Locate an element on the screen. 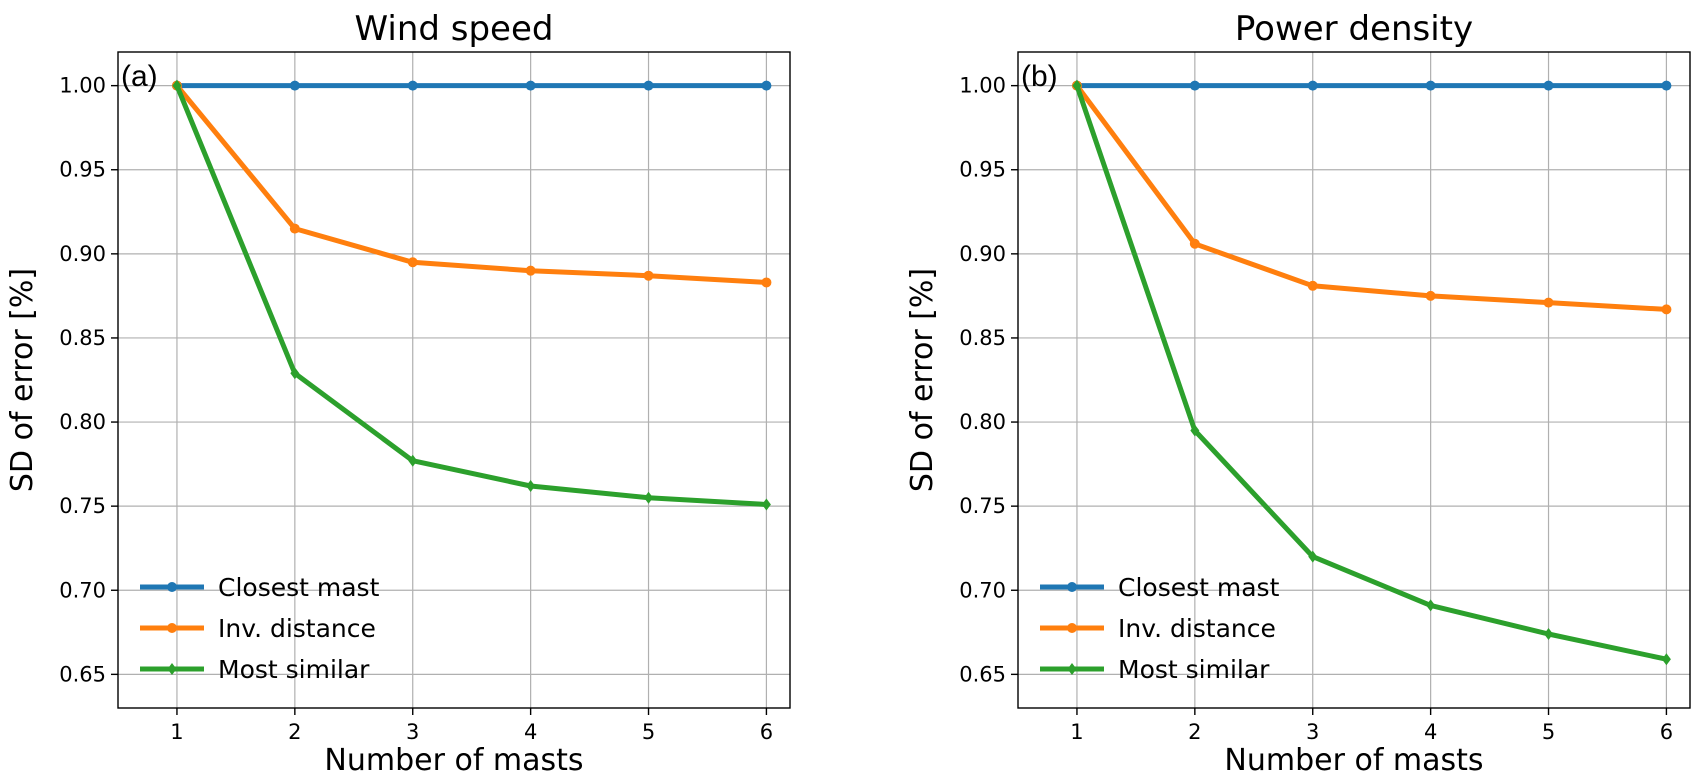 The image size is (1700, 783). chart-title: Power density is located at coordinates (1354, 29).